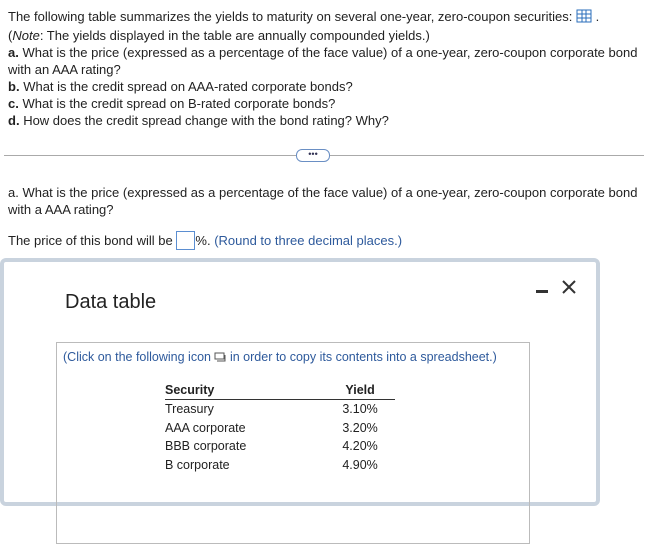  Describe the element at coordinates (14, 86) in the screenshot. I see `question-letter: b.` at that location.